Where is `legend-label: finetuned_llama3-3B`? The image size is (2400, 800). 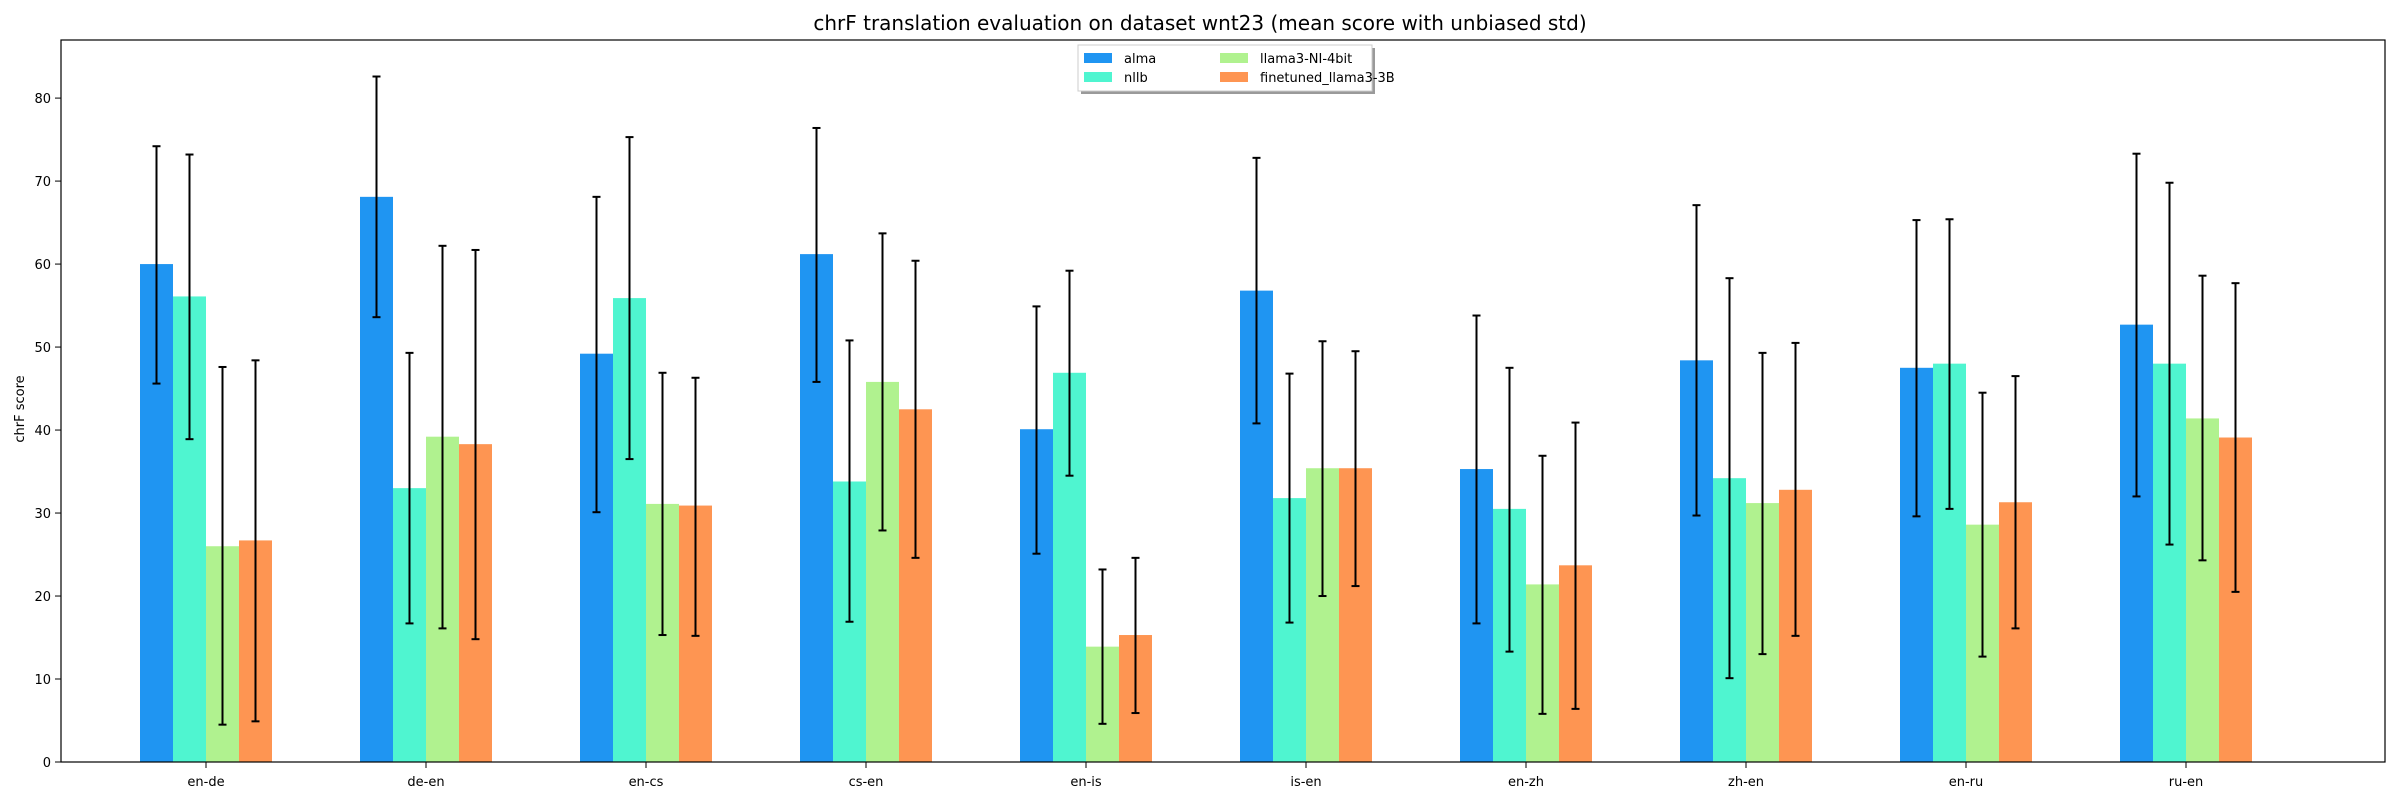 legend-label: finetuned_llama3-3B is located at coordinates (1327, 78).